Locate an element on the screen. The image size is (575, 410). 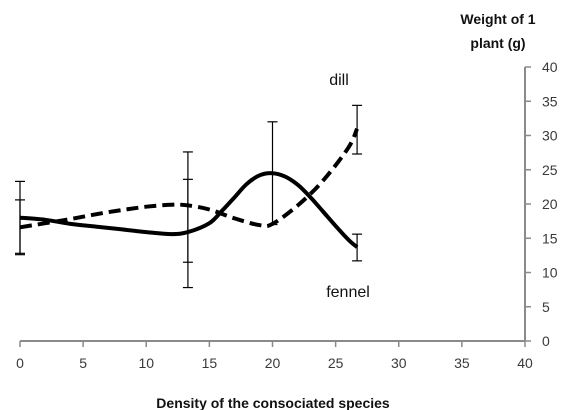
y-tick-label: 20 is located at coordinates (550, 204).